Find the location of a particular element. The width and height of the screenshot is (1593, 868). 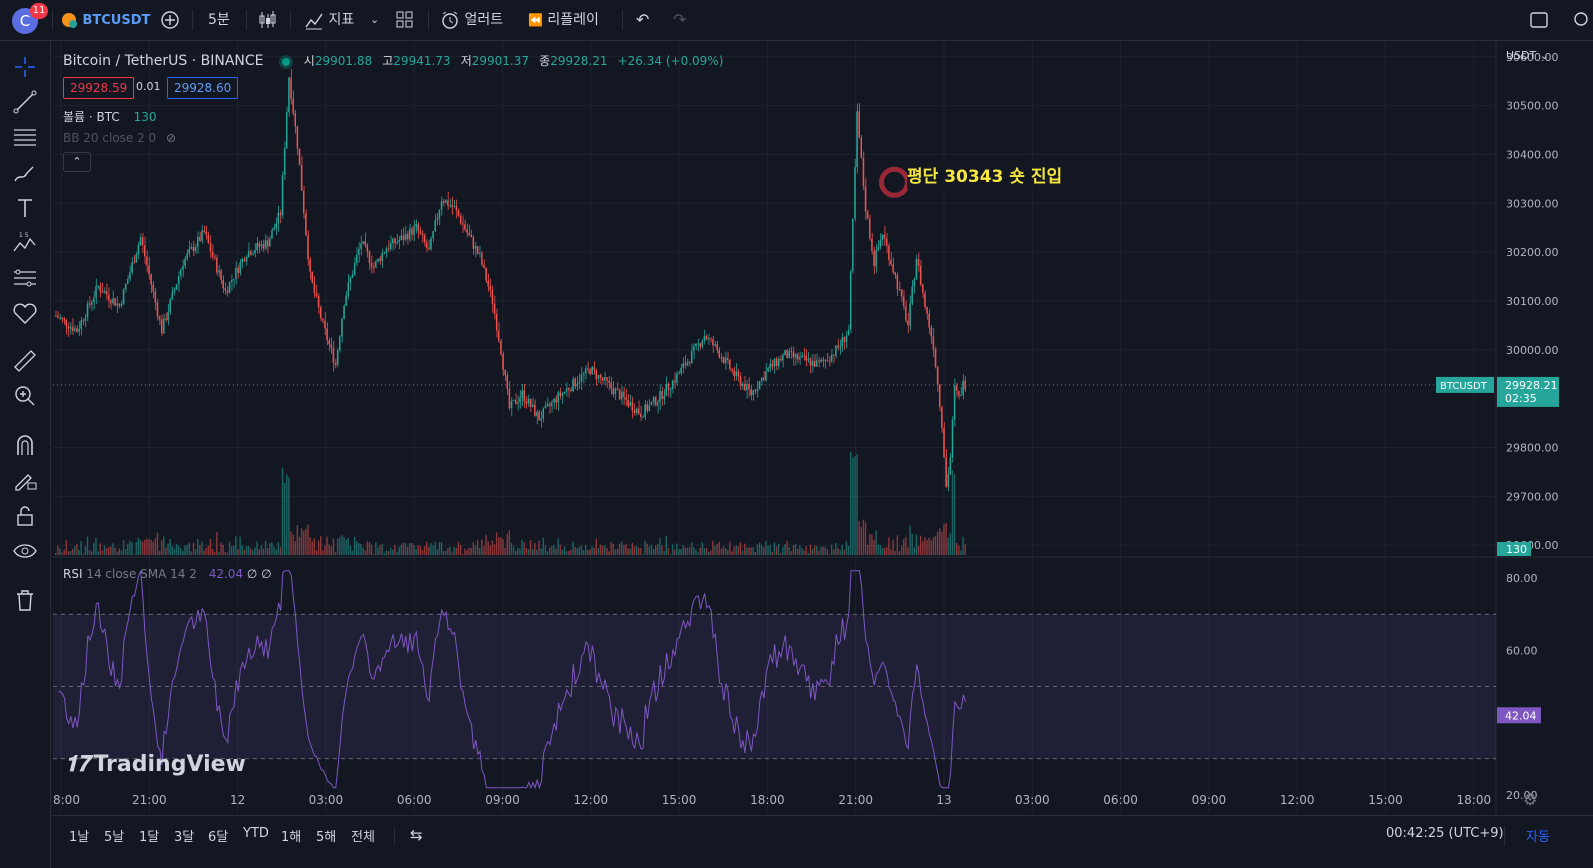

lock-drawing-icon is located at coordinates (25, 480).